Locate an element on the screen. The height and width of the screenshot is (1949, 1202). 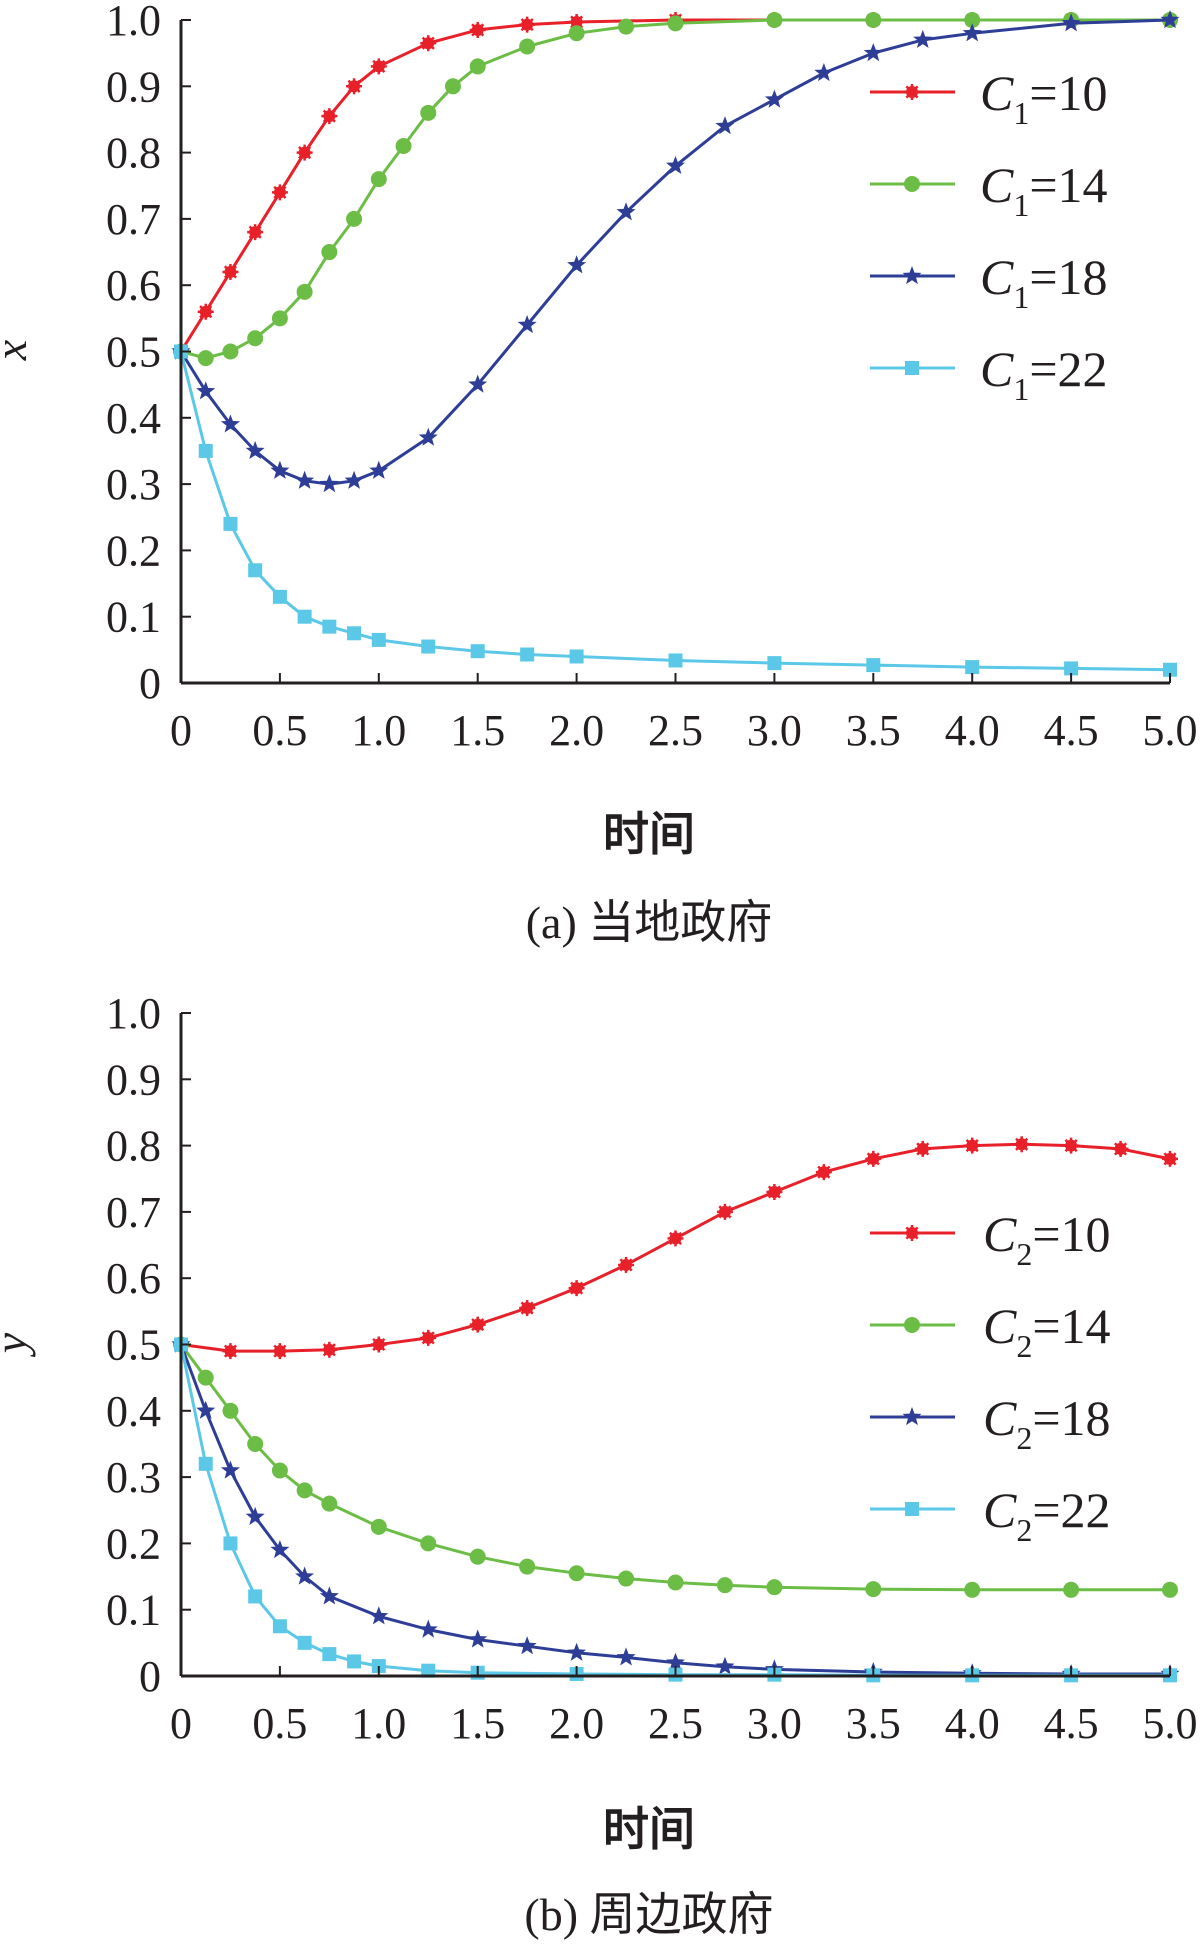
chart-a-legend: C1=10 C1=14 C1=18 C1 is located at coordinates (989, 236).